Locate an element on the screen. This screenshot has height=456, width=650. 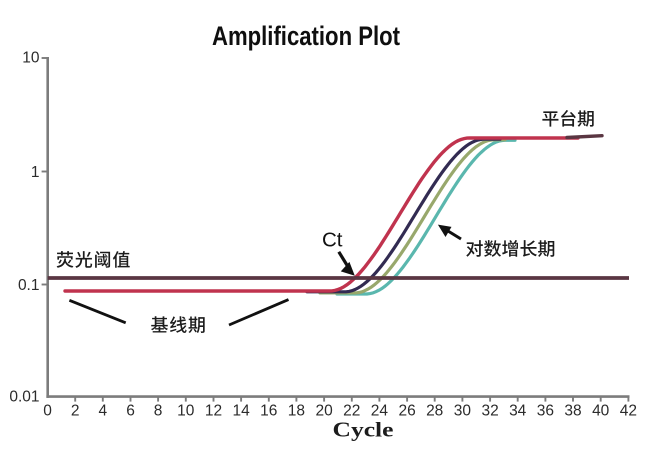
svg-text: 16 is located at coordinates (268, 411).